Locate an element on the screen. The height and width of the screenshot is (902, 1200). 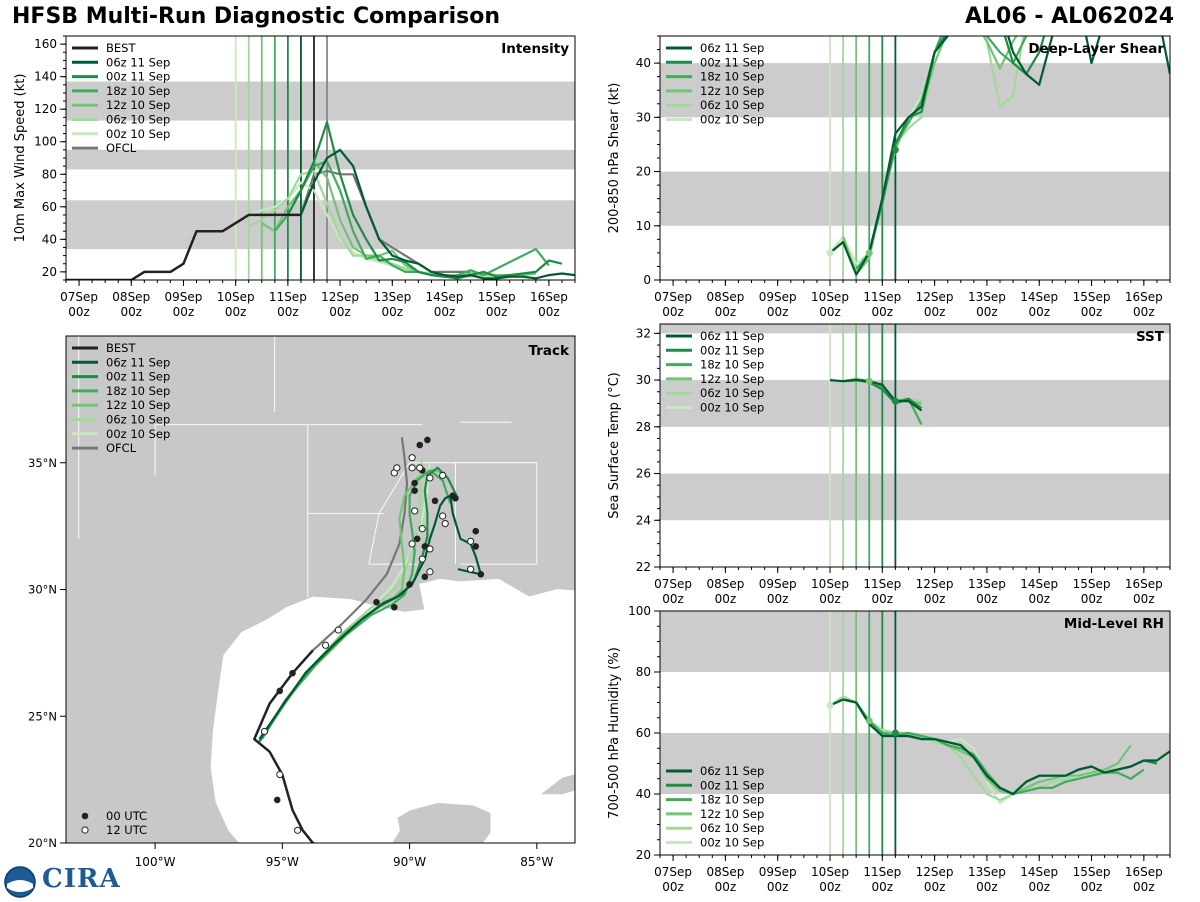
shear-xtick-label-day: 13Sep is located at coordinates (987, 297).